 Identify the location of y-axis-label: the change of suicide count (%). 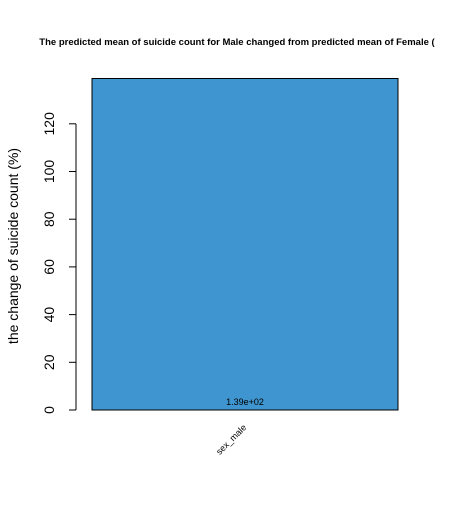
(13, 246).